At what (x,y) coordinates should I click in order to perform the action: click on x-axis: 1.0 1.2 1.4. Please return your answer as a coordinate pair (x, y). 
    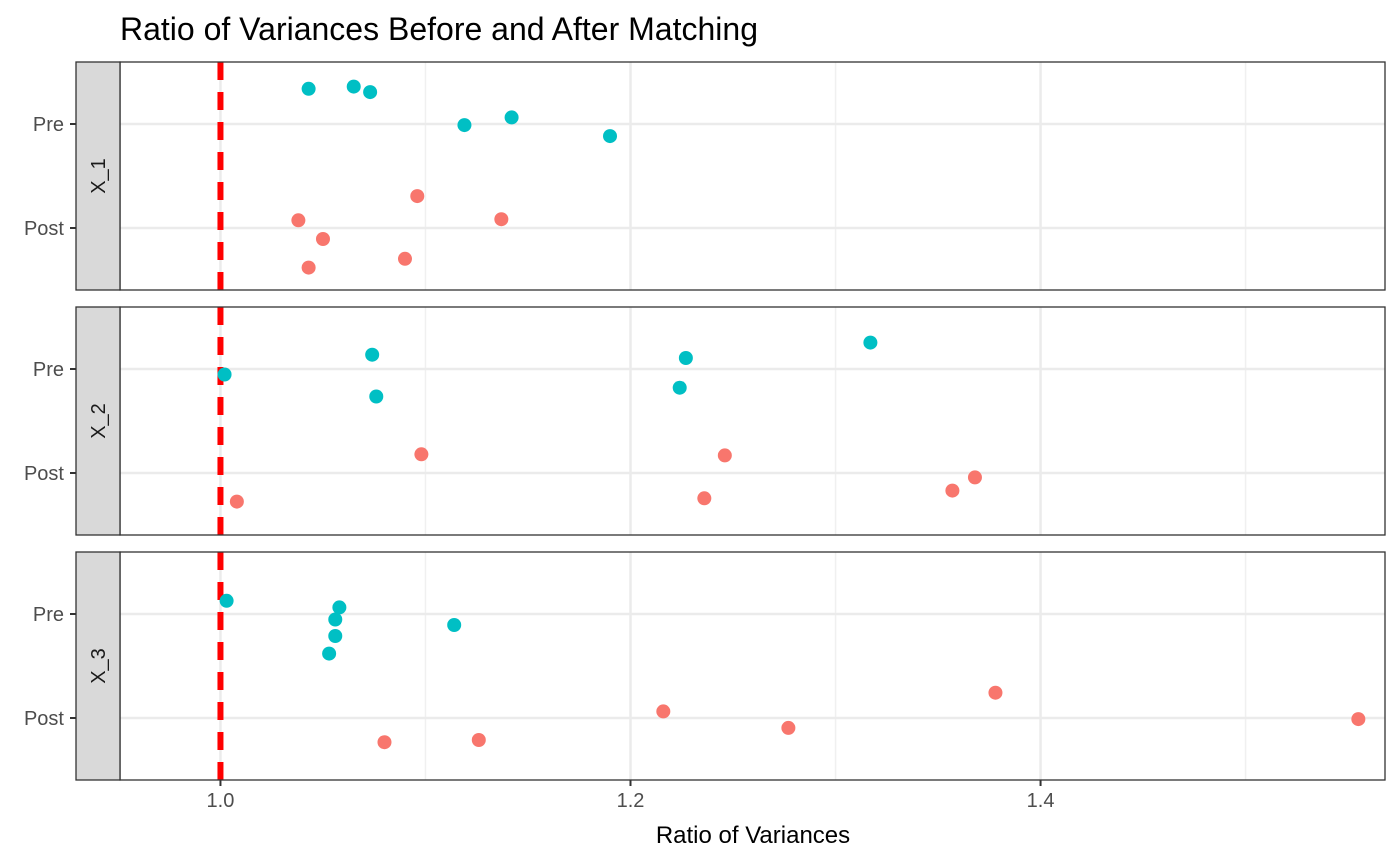
    Looking at the image, I should click on (631, 796).